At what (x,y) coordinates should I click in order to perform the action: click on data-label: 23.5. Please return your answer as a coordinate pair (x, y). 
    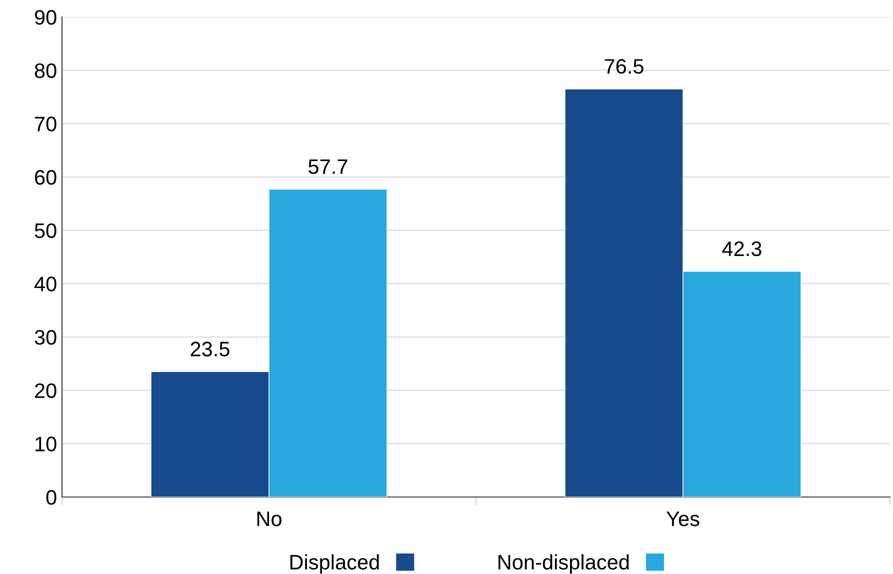
    Looking at the image, I should click on (210, 349).